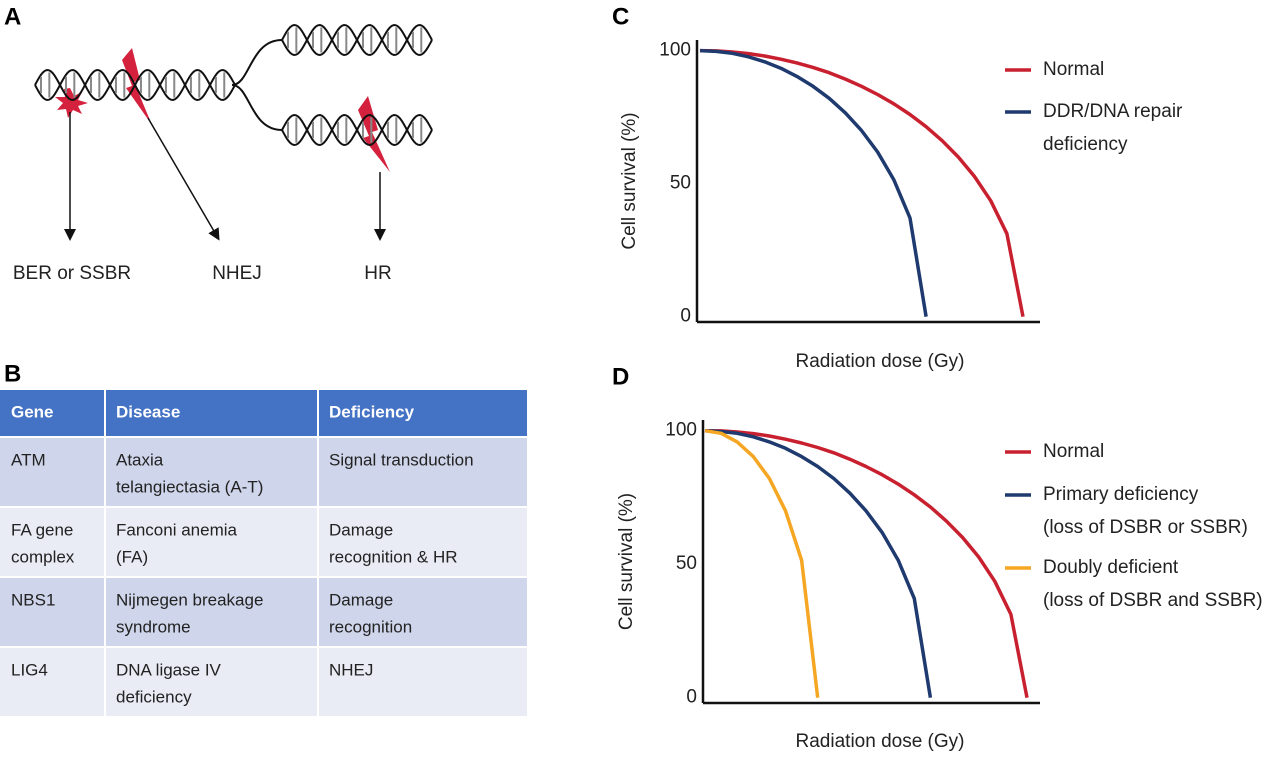 The width and height of the screenshot is (1280, 762). Describe the element at coordinates (12, 16) in the screenshot. I see `panel-letter: A` at that location.